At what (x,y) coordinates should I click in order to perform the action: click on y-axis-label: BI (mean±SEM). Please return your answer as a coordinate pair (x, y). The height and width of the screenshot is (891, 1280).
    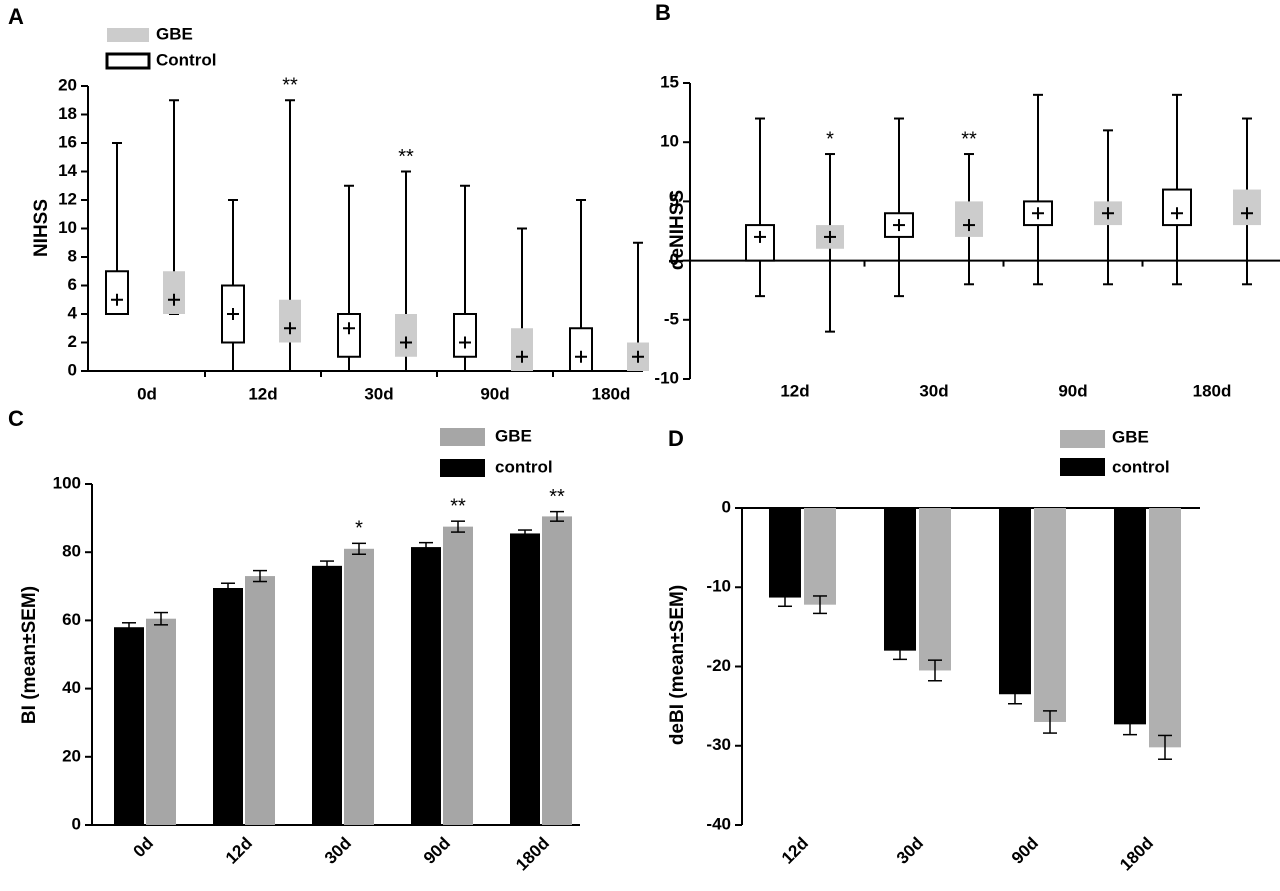
    Looking at the image, I should click on (29, 655).